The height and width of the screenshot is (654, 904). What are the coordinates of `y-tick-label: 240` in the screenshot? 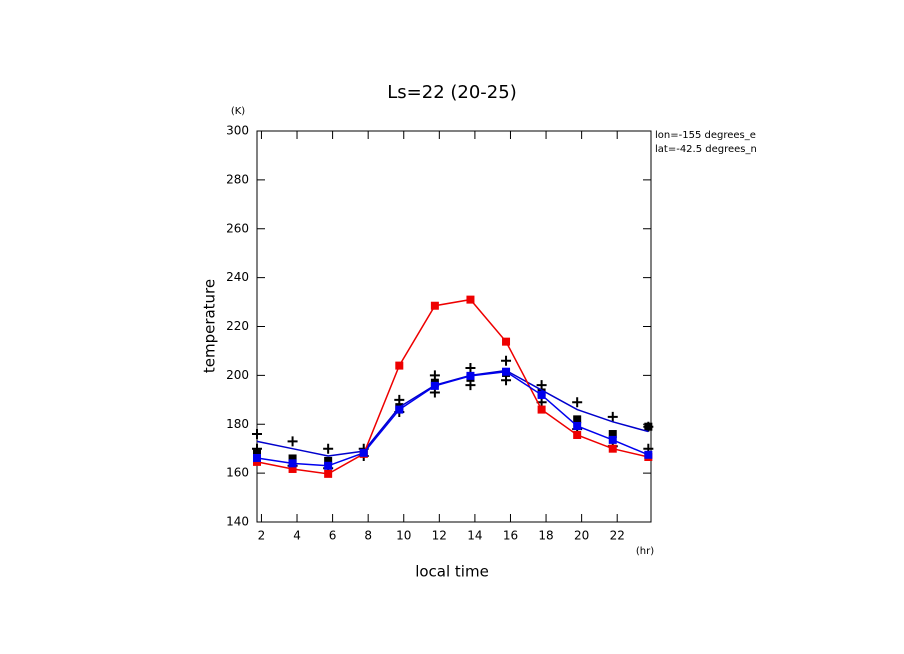 It's located at (237, 277).